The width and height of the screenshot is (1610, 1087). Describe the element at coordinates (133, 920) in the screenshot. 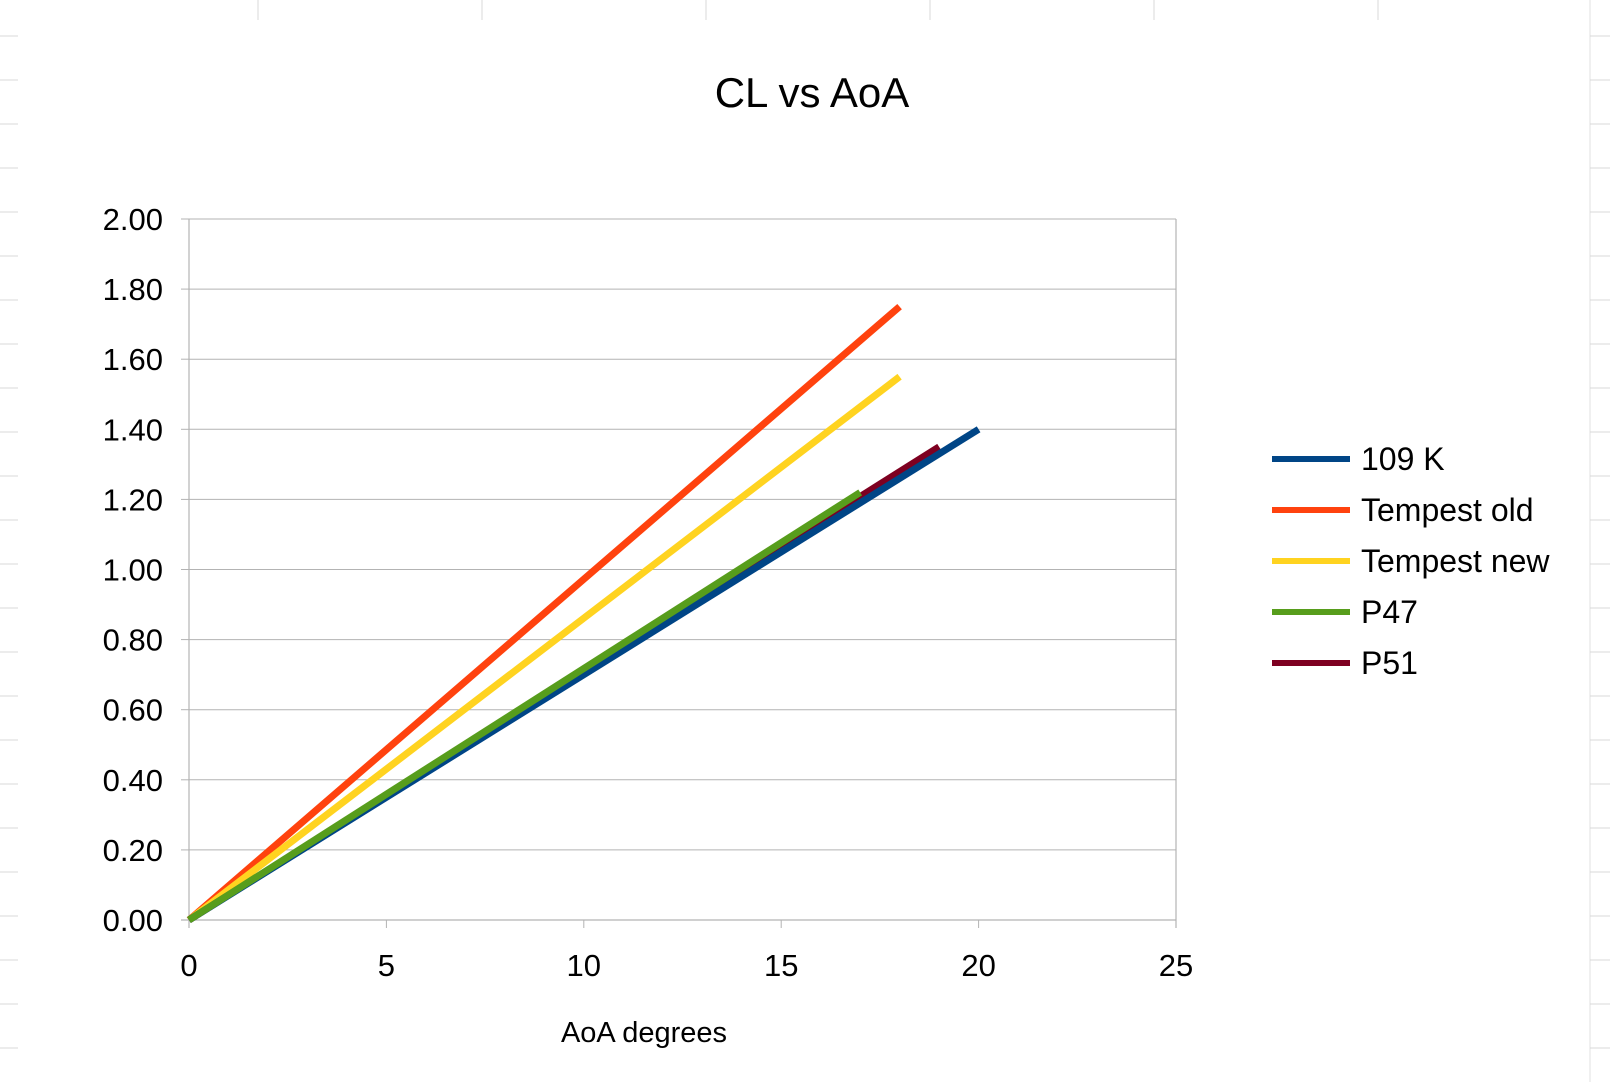

I see `y-tick-label: 0.00` at that location.